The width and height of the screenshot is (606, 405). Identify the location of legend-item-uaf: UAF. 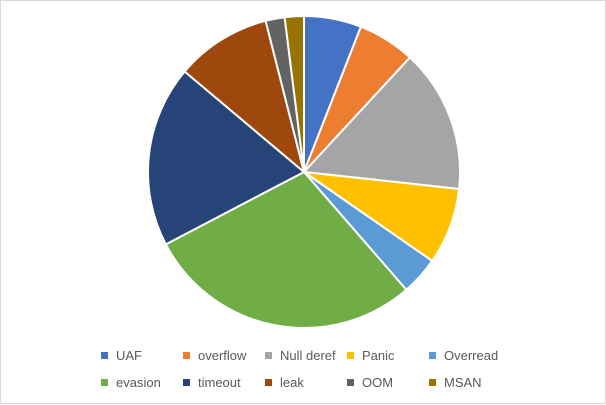
(142, 355).